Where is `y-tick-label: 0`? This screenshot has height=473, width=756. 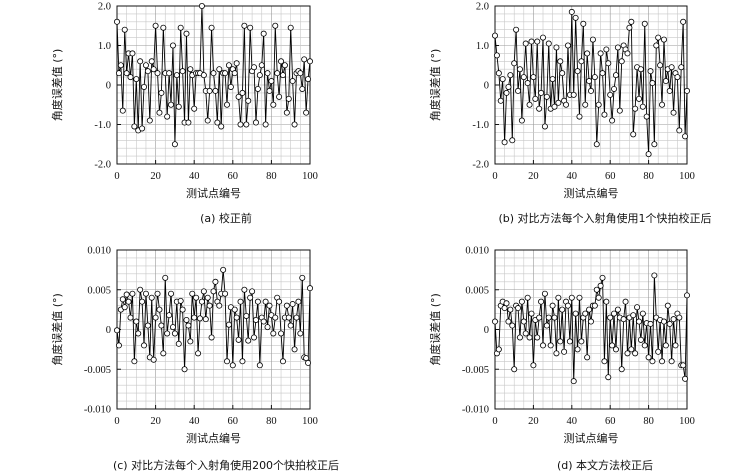 y-tick-label: 0 is located at coordinates (108, 330).